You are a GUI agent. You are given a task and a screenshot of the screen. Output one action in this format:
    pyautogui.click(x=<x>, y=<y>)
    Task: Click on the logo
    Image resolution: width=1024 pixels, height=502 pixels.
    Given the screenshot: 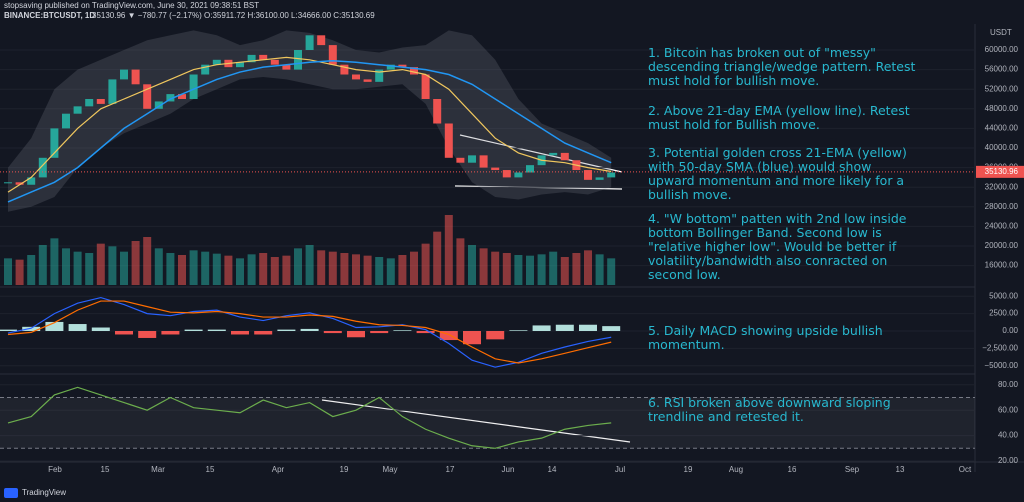 What is the action you would take?
    pyautogui.click(x=11, y=493)
    